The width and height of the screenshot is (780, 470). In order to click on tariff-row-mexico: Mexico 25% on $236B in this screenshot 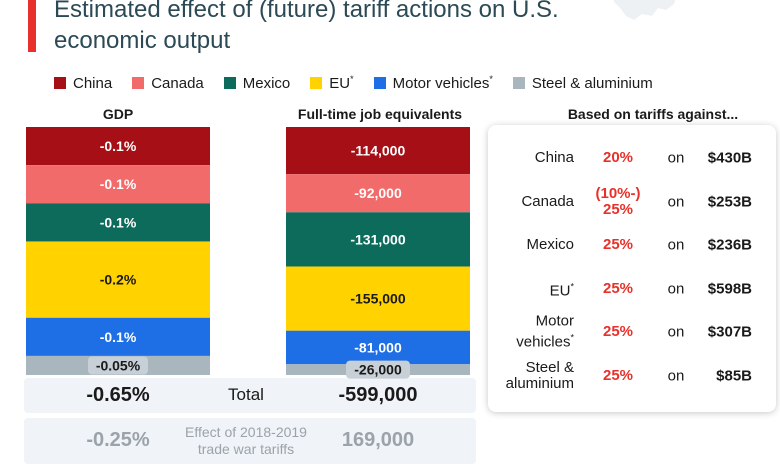, I will do `click(632, 245)`.